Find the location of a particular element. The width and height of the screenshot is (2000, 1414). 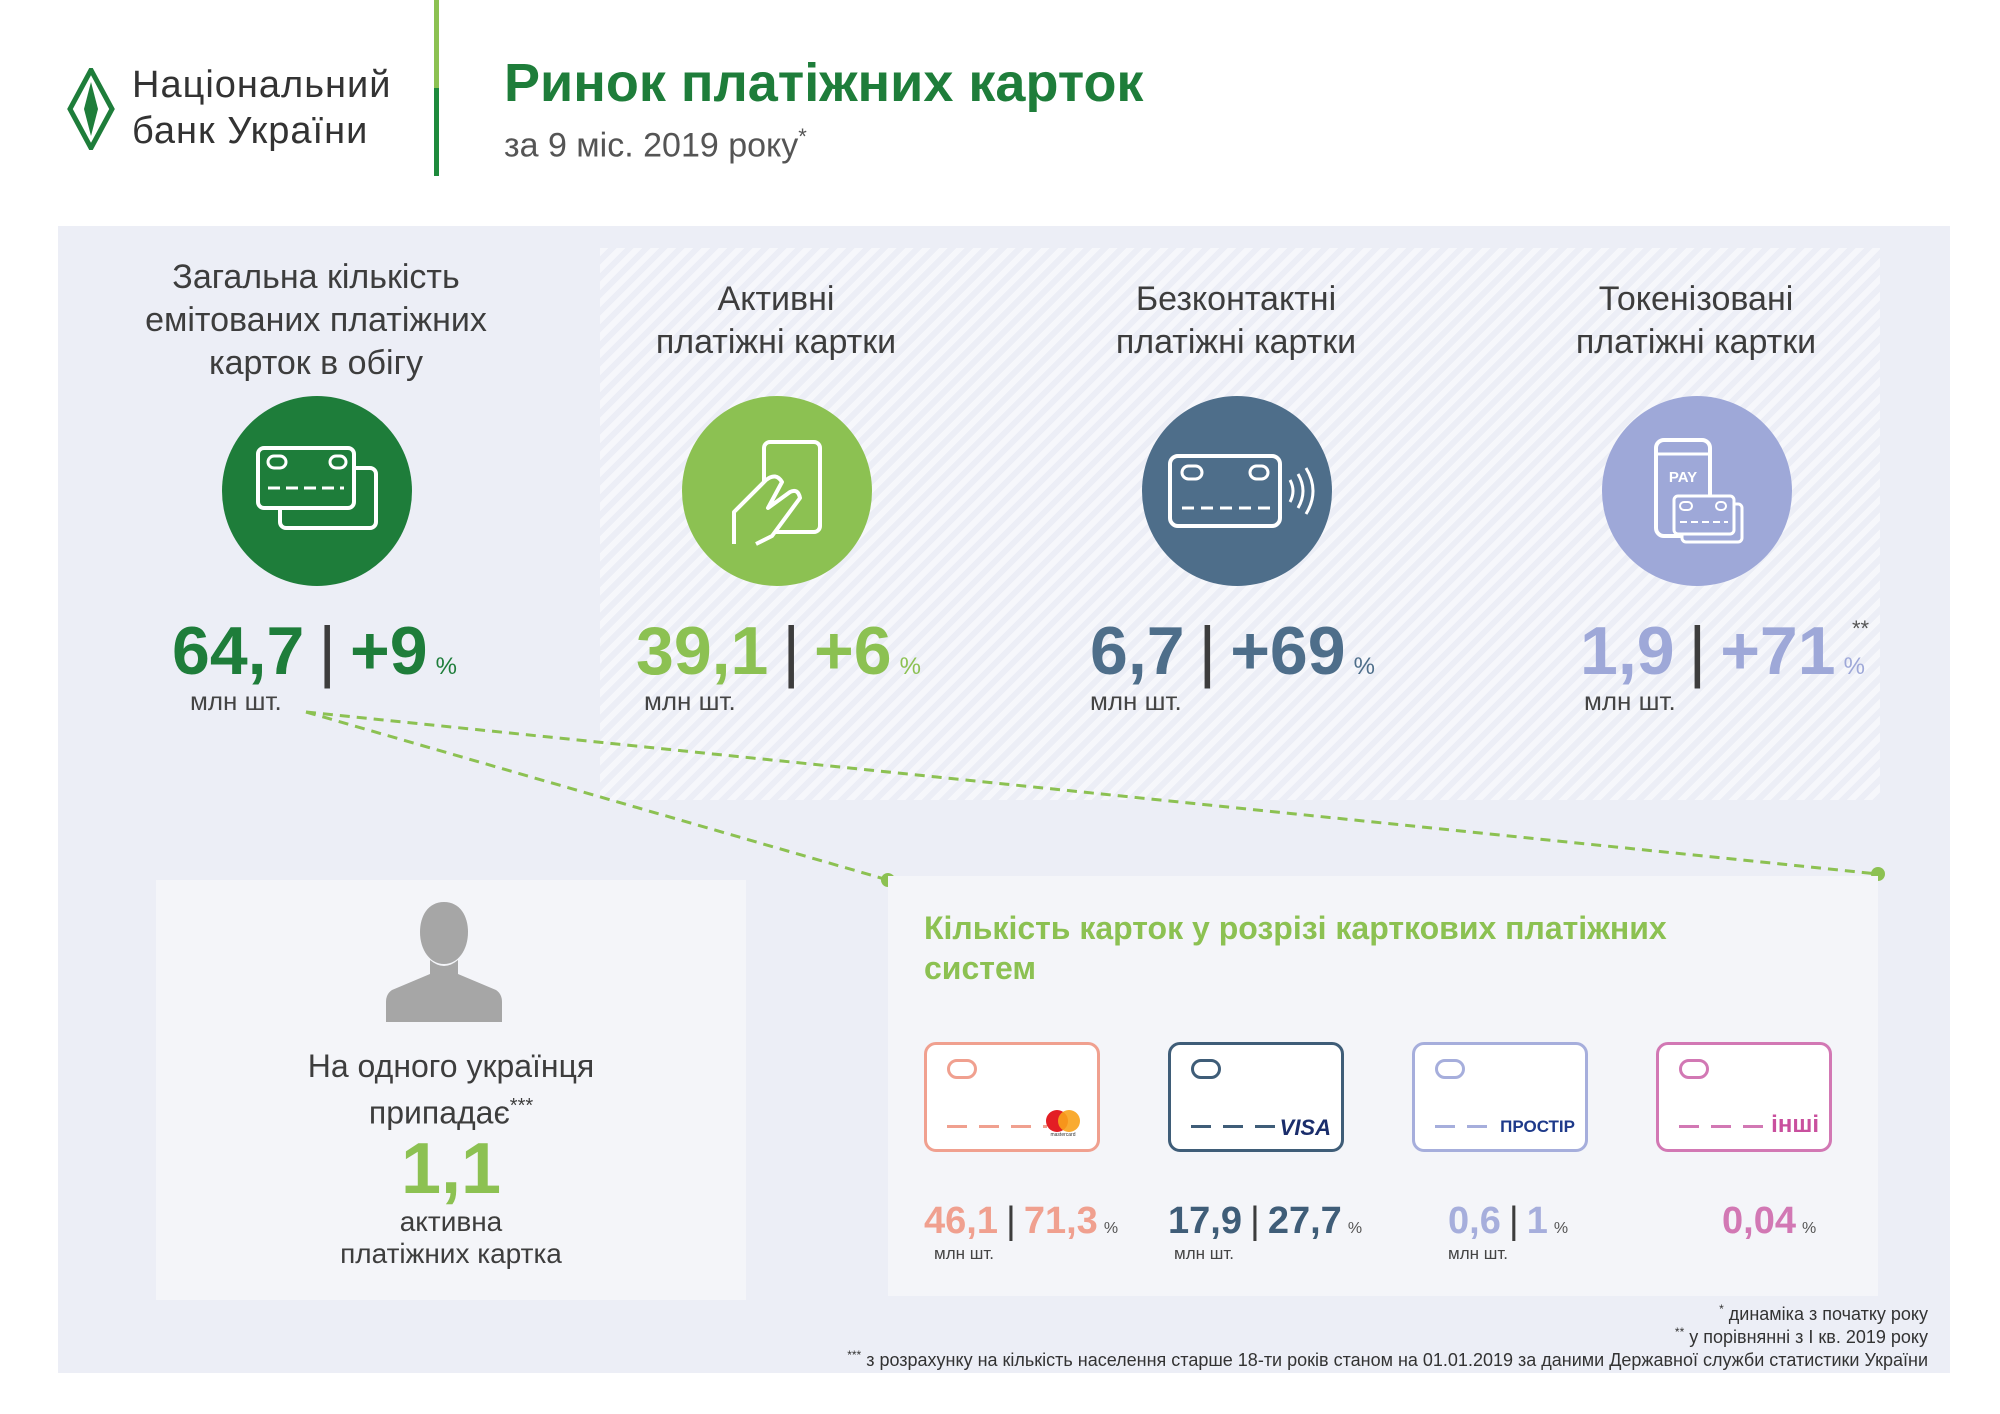

other-value: 0,04% is located at coordinates (1761, 1221).